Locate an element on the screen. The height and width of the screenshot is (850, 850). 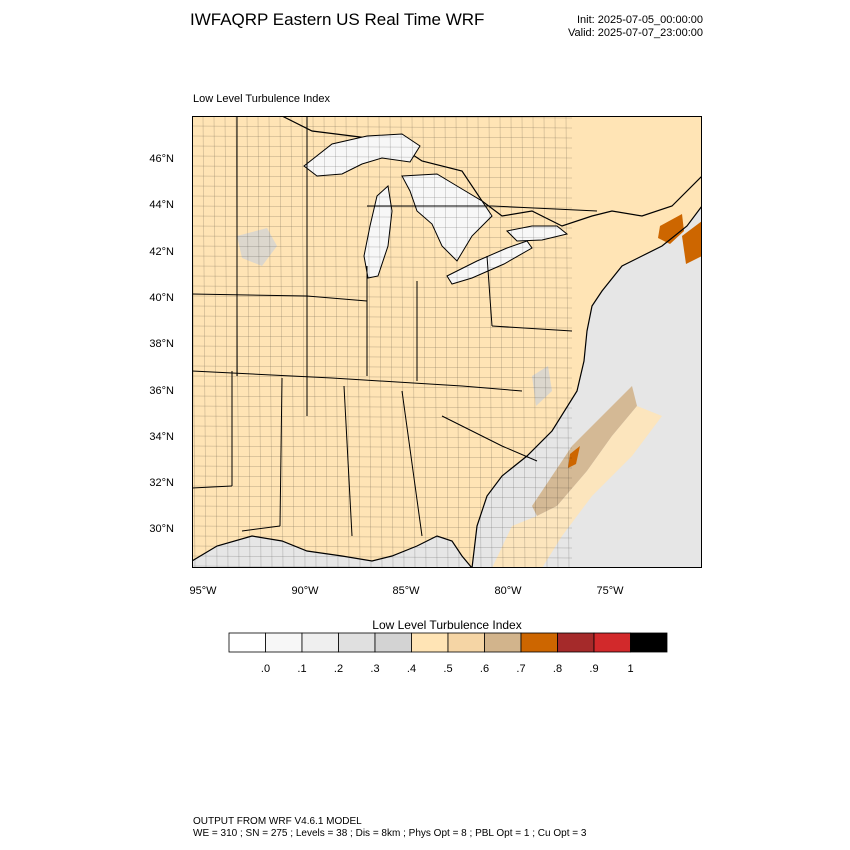
canada-region is located at coordinates (492, 171).